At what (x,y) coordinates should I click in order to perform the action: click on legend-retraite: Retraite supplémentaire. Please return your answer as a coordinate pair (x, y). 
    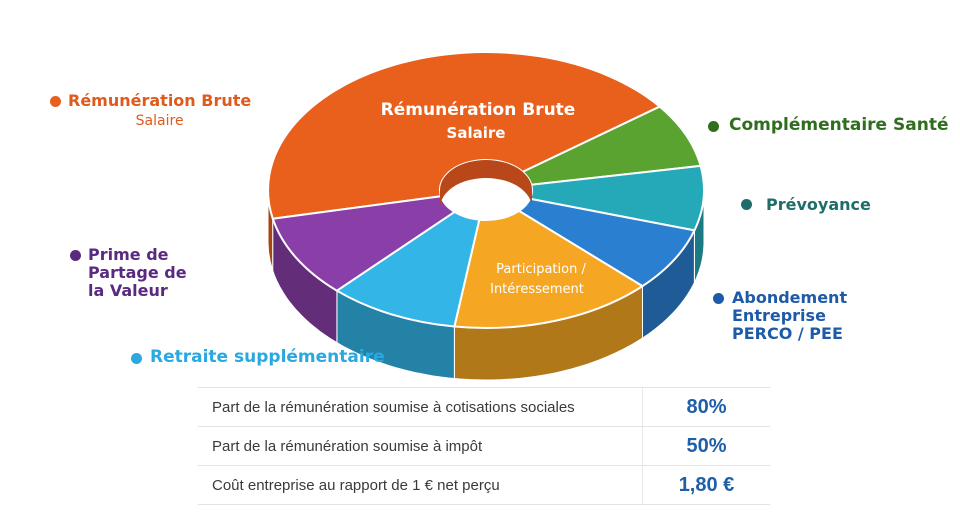
    Looking at the image, I should click on (267, 357).